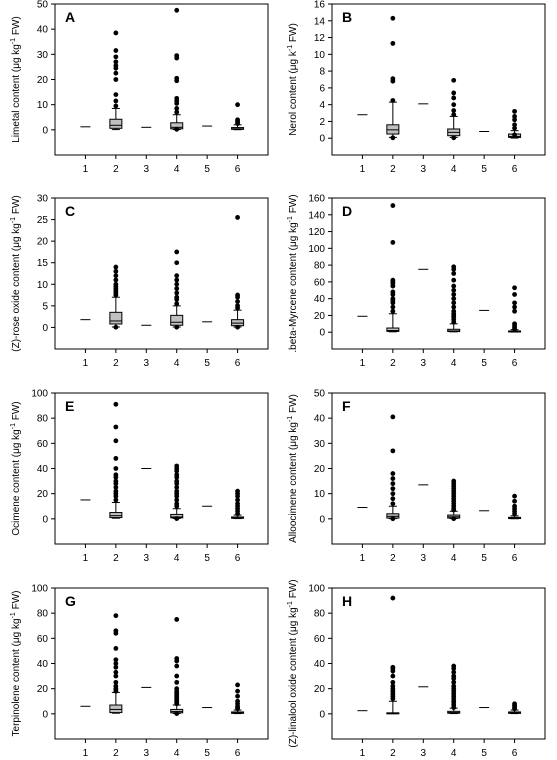 Image resolution: width=557 pixels, height=760 pixels. I want to click on y-tick-label: 30, so click(43, 199).